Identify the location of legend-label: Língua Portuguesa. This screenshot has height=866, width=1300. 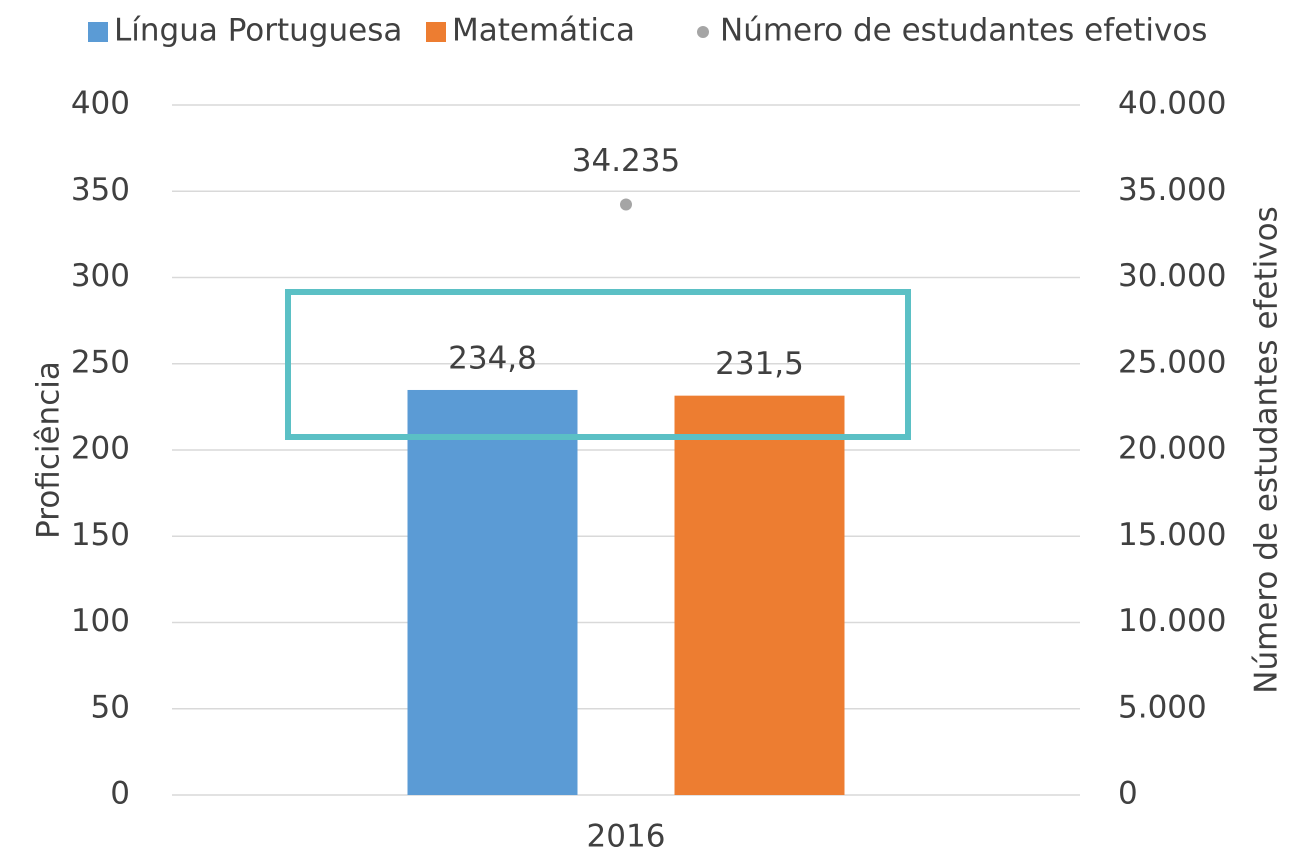
(258, 31).